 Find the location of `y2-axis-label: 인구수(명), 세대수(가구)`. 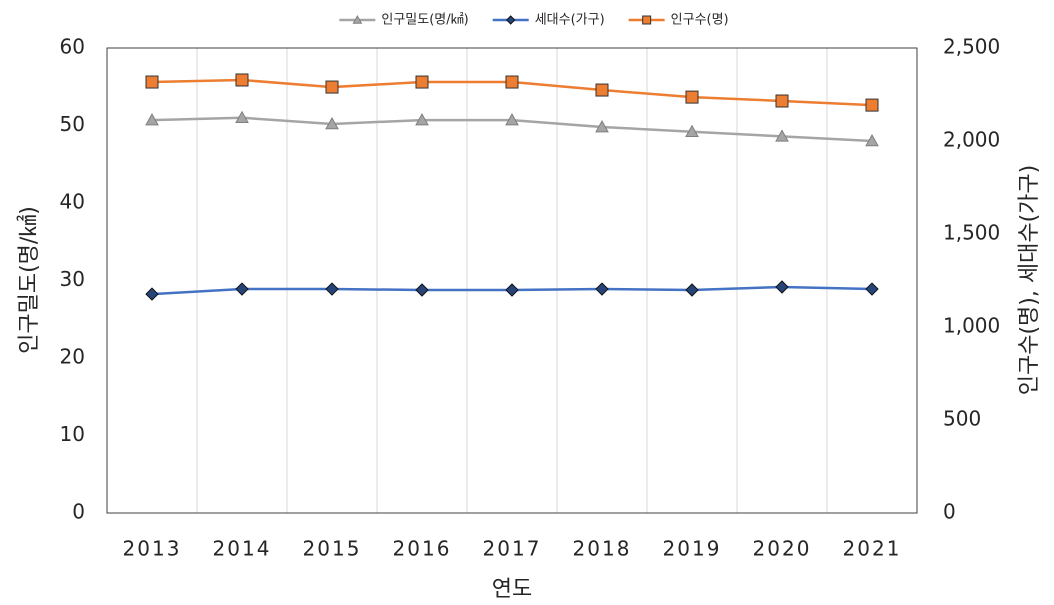

y2-axis-label: 인구수(명), 세대수(가구) is located at coordinates (1029, 280).